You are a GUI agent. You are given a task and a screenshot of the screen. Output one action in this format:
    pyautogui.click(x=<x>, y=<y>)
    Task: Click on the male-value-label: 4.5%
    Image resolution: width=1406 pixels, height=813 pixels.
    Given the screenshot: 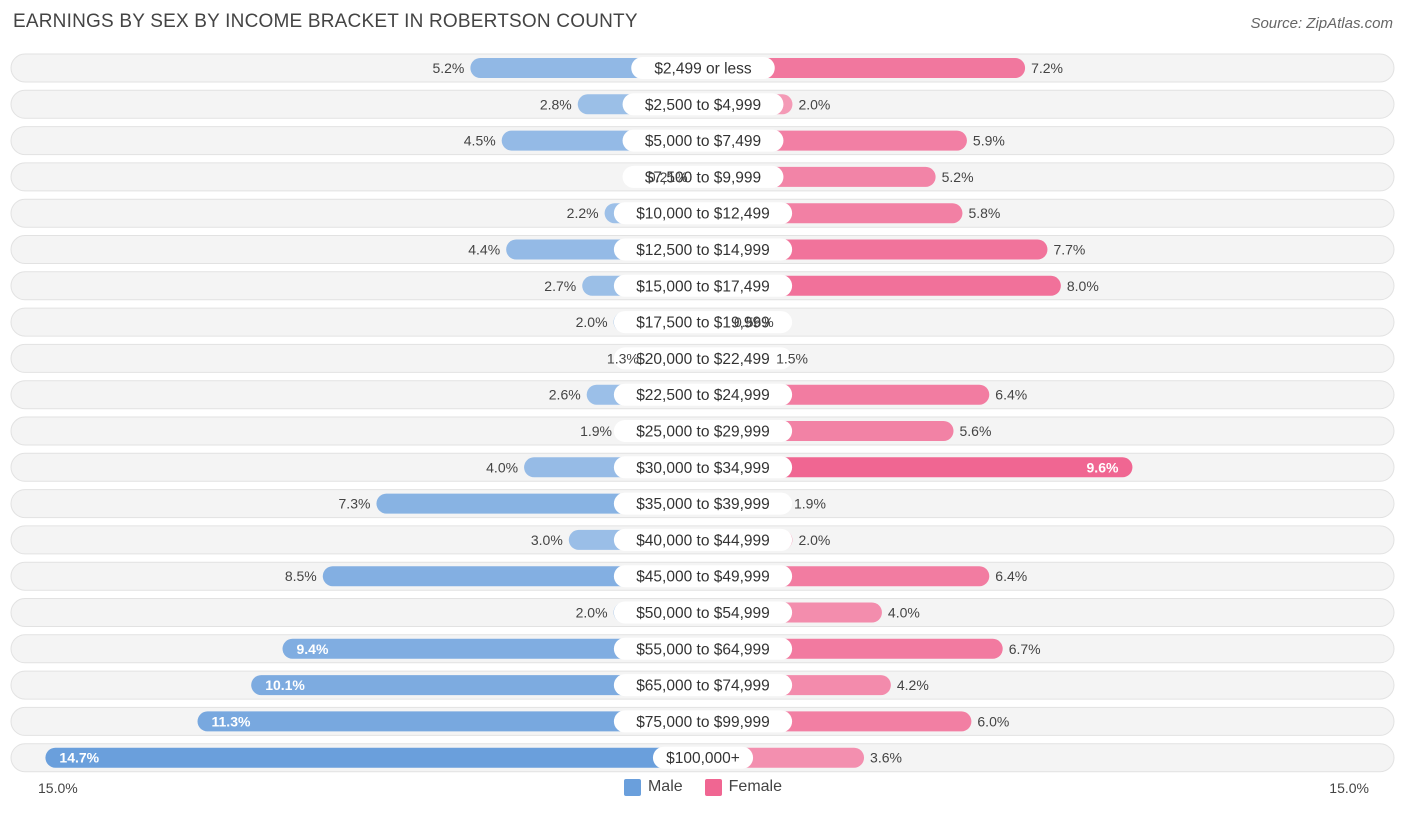 What is the action you would take?
    pyautogui.click(x=480, y=141)
    